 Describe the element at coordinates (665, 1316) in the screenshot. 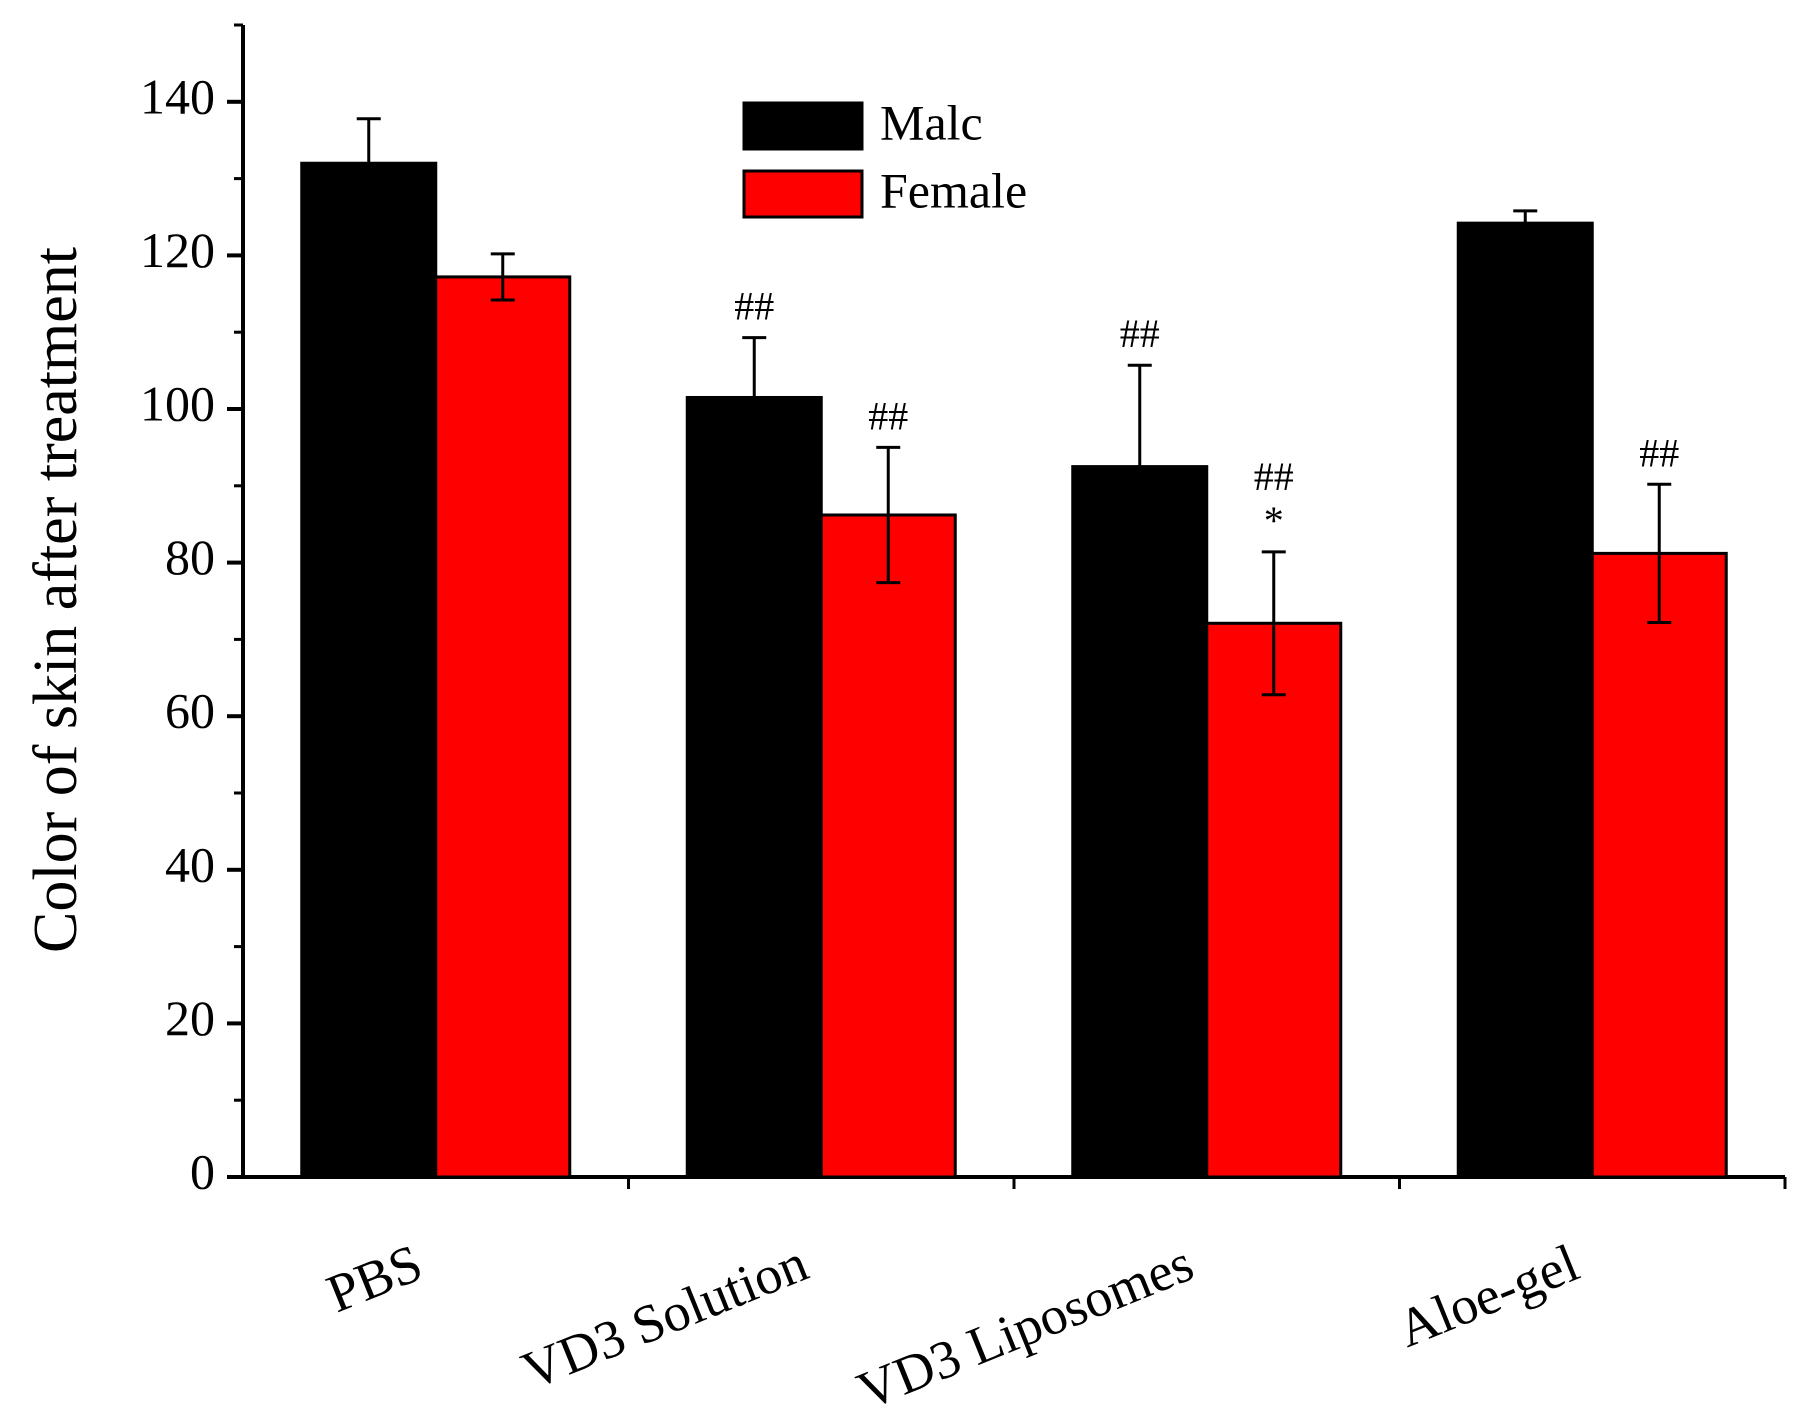

I see `x-category-label: VD3 Solution` at that location.